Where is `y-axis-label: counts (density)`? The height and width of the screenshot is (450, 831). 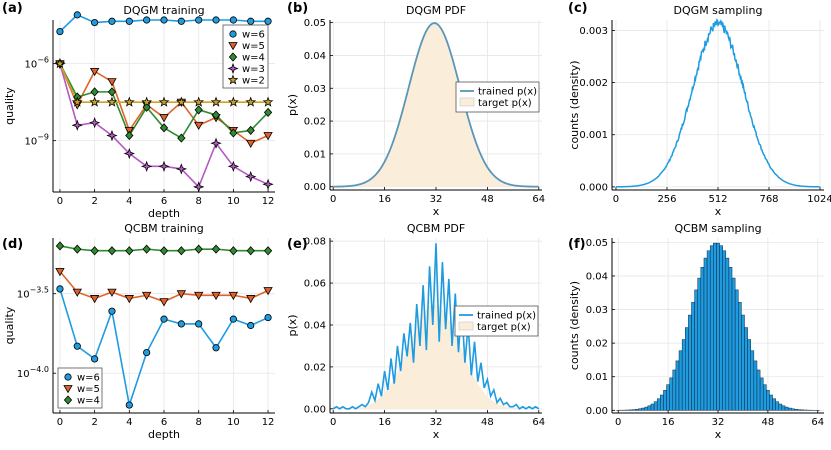
y-axis-label: counts (density) is located at coordinates (574, 104).